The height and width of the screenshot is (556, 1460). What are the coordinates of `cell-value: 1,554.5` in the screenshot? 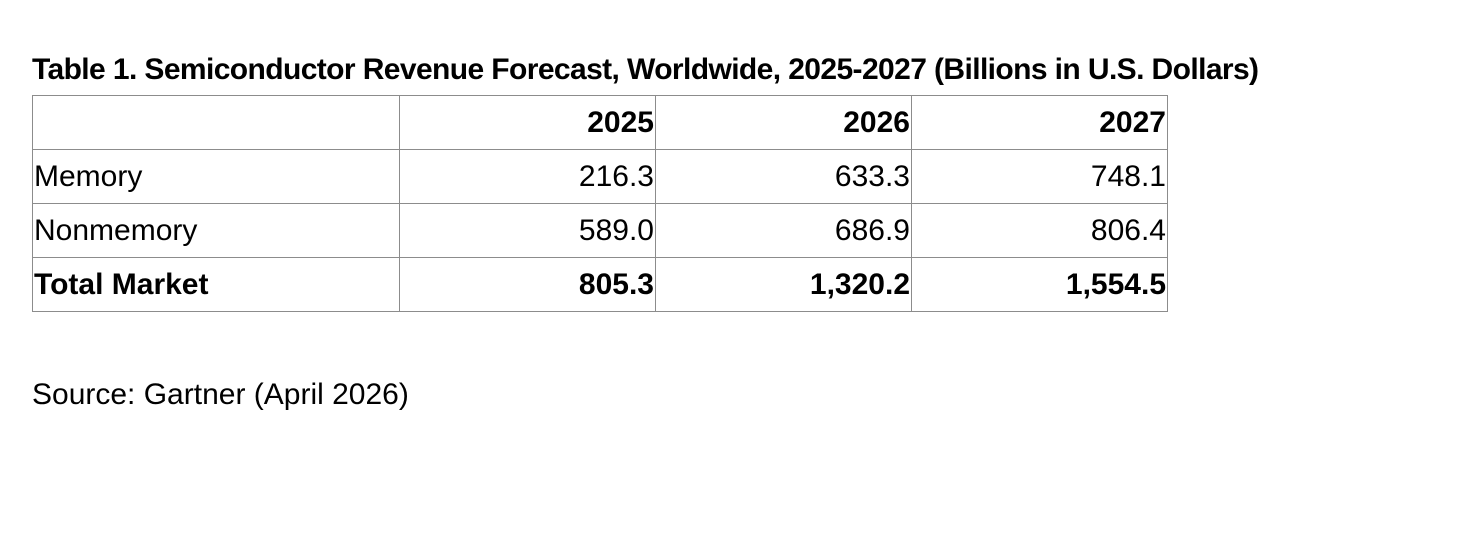 It's located at (1039, 284).